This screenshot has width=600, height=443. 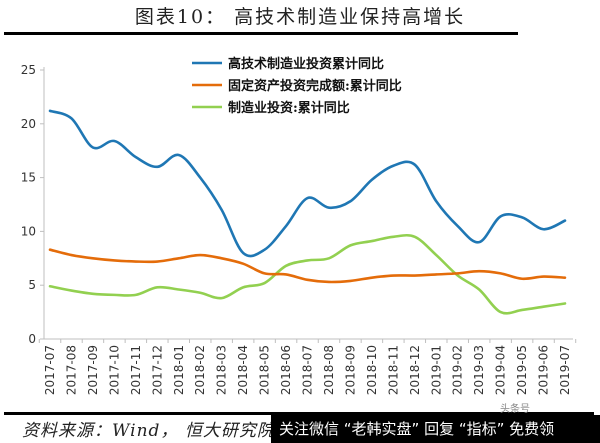 I want to click on x-tick-label: 2018-07, so click(x=308, y=370).